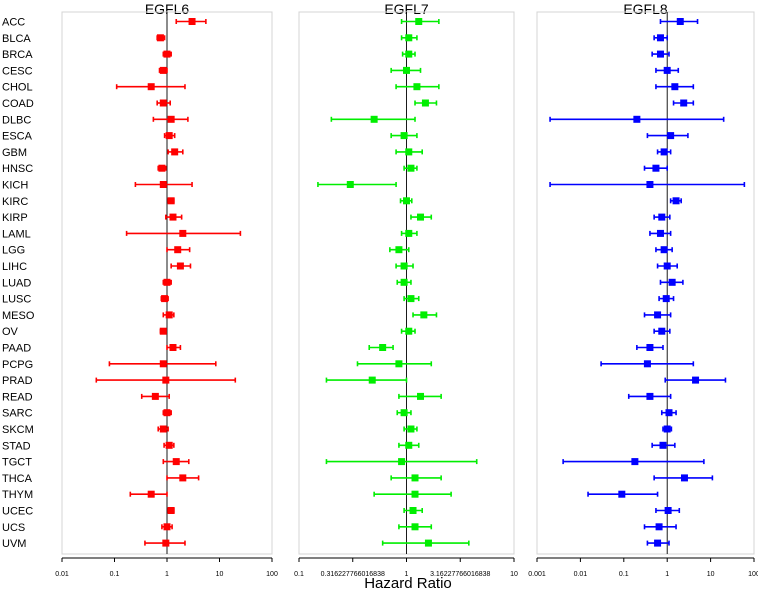  Describe the element at coordinates (167, 54) in the screenshot. I see `hr-point-egfl6-brca` at that location.